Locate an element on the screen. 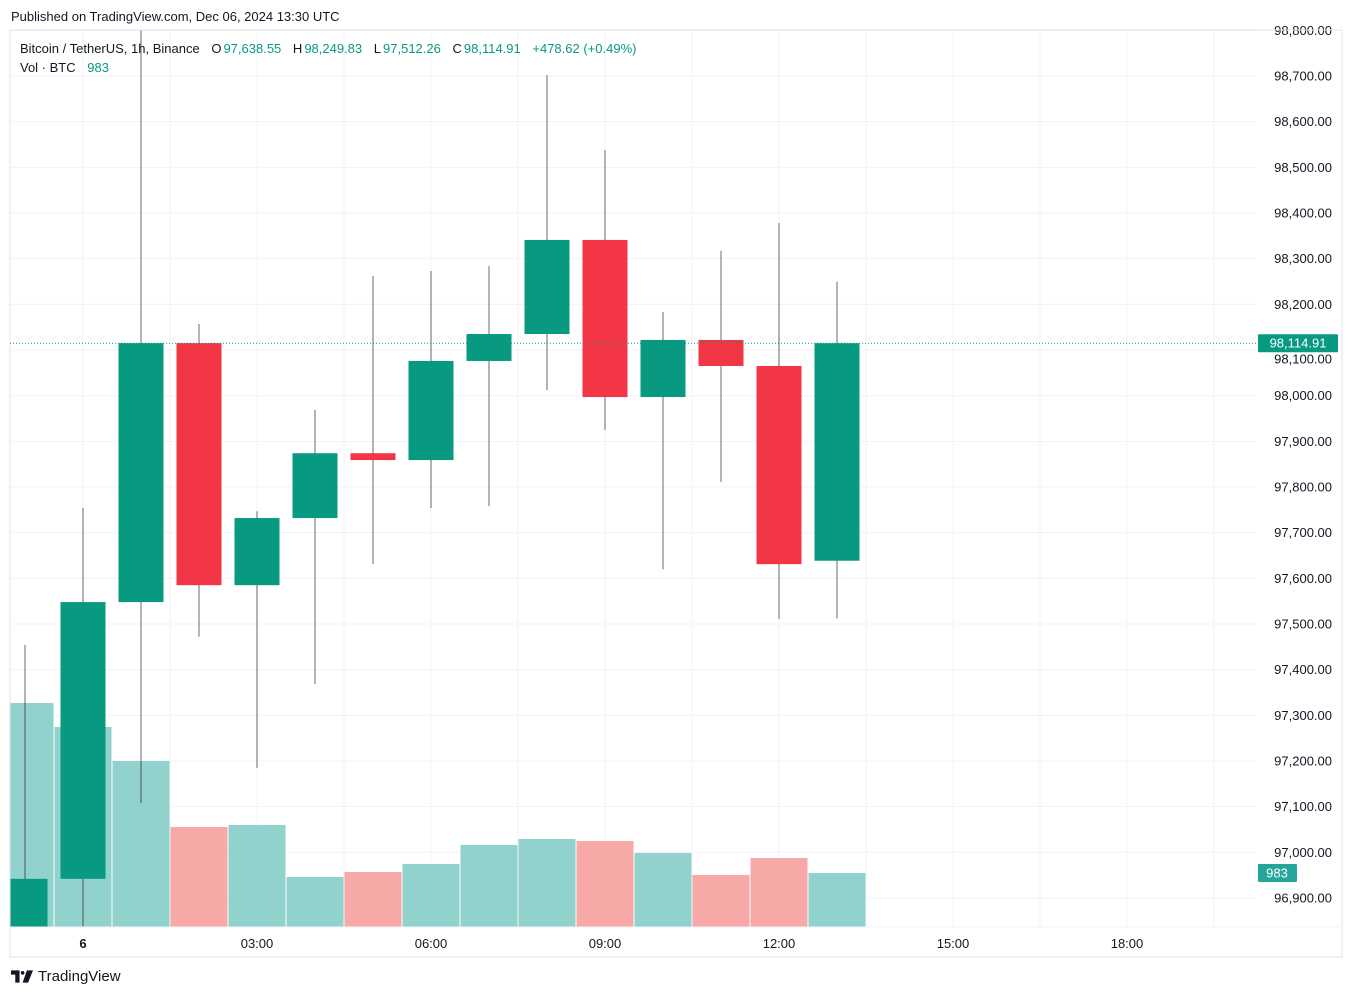 This screenshot has width=1353, height=997. price-tick-label: 97,500.00 is located at coordinates (1303, 624).